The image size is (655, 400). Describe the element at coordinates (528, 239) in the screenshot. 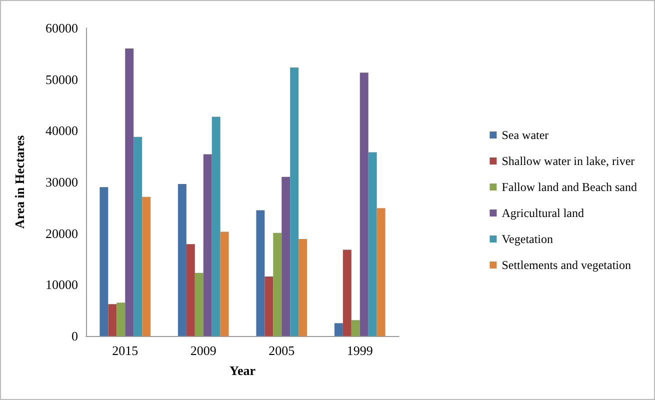

I see `legend-label: Vegetation` at that location.